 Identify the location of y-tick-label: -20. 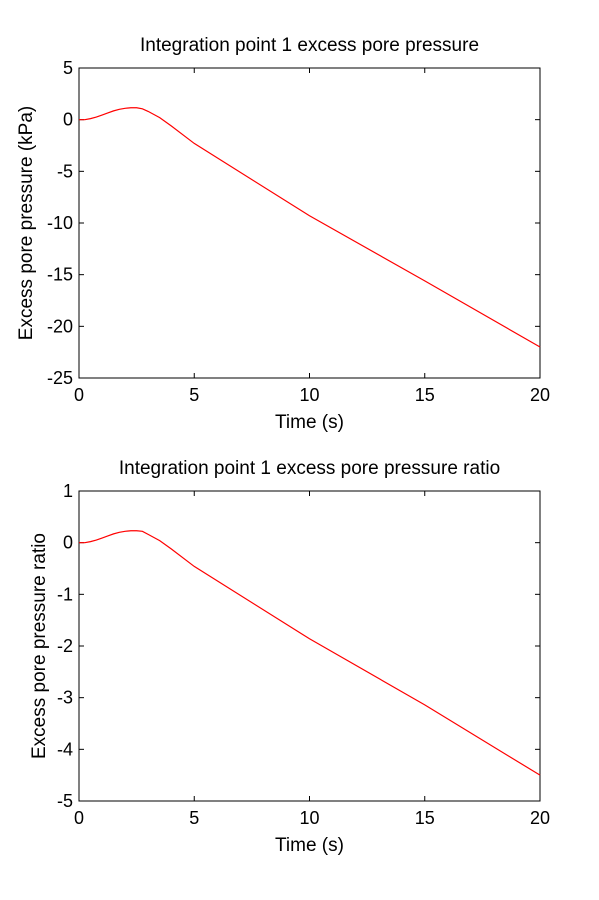
(60, 326).